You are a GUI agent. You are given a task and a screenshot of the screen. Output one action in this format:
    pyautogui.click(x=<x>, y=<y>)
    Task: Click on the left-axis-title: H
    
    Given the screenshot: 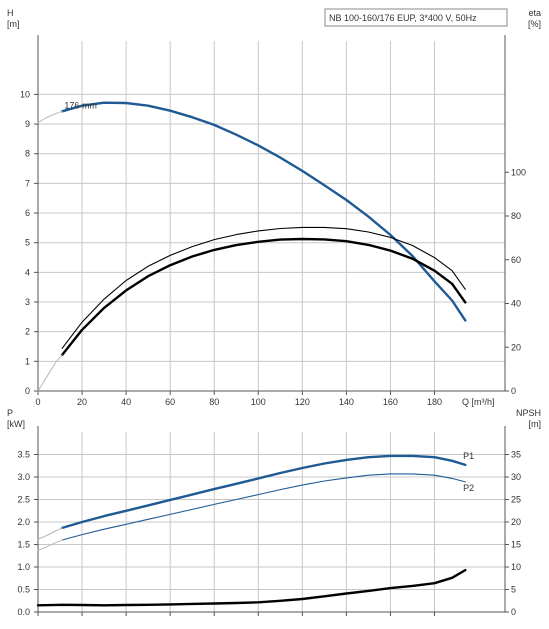 What is the action you would take?
    pyautogui.click(x=10, y=13)
    